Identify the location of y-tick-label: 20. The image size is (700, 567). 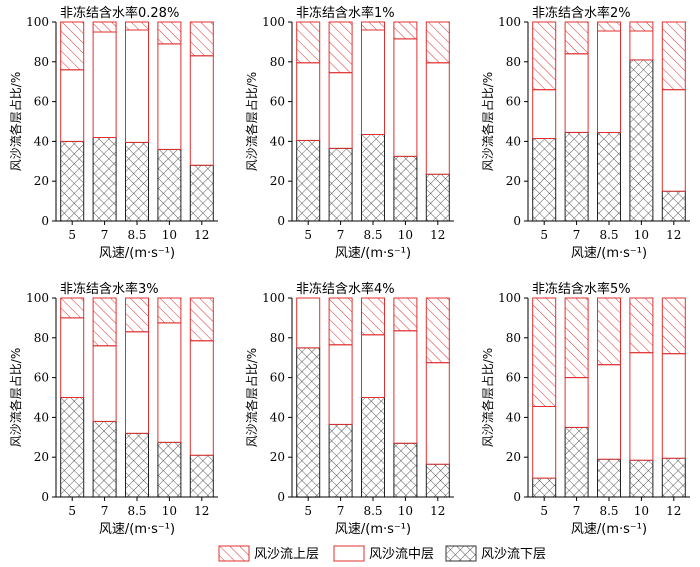
(277, 181).